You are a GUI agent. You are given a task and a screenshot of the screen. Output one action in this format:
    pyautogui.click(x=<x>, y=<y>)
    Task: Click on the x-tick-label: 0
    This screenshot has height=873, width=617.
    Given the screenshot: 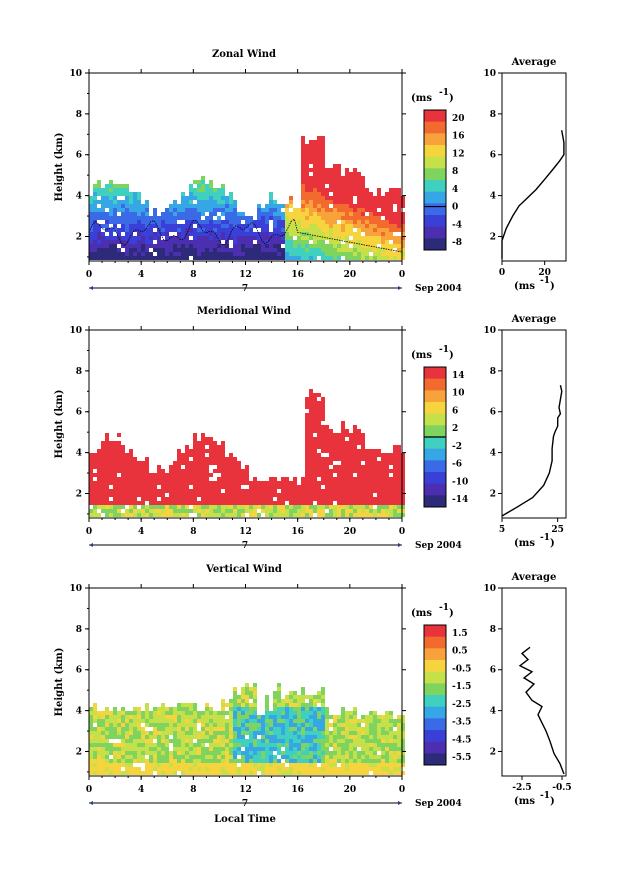 What is the action you would take?
    pyautogui.click(x=402, y=275)
    